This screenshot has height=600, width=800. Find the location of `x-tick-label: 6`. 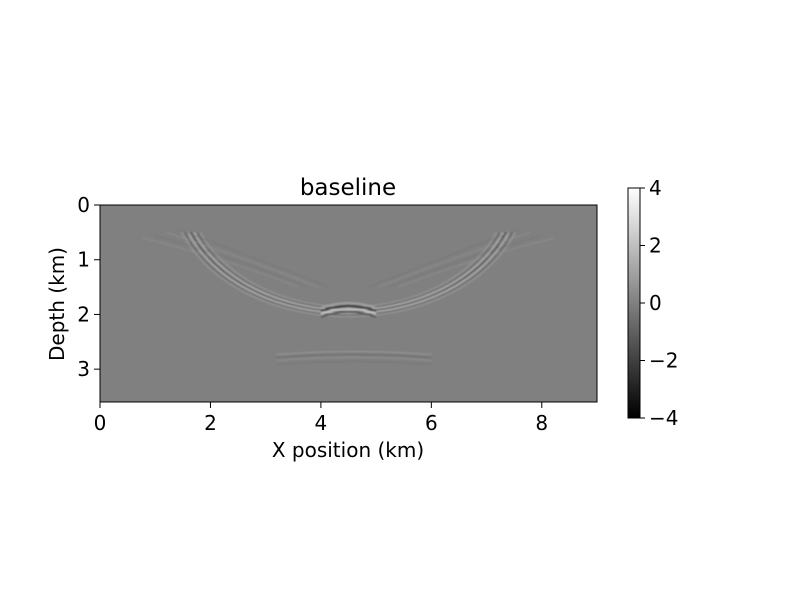

x-tick-label: 6 is located at coordinates (431, 423).